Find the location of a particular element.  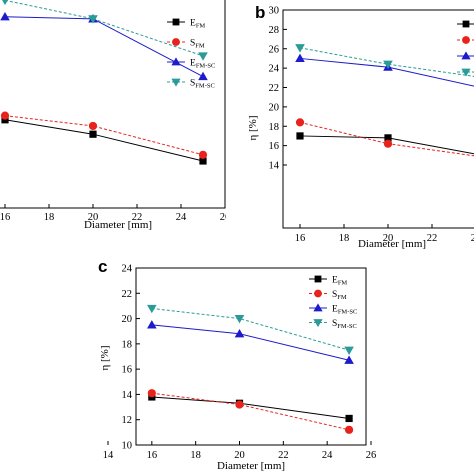

panel-b-y-tick-label-1: 14 is located at coordinates (274, 166).